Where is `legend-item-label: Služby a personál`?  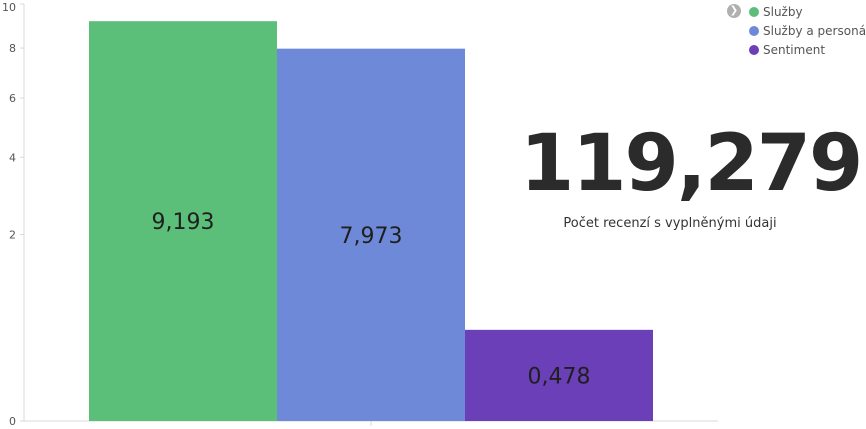 legend-item-label: Služby a personál is located at coordinates (814, 30).